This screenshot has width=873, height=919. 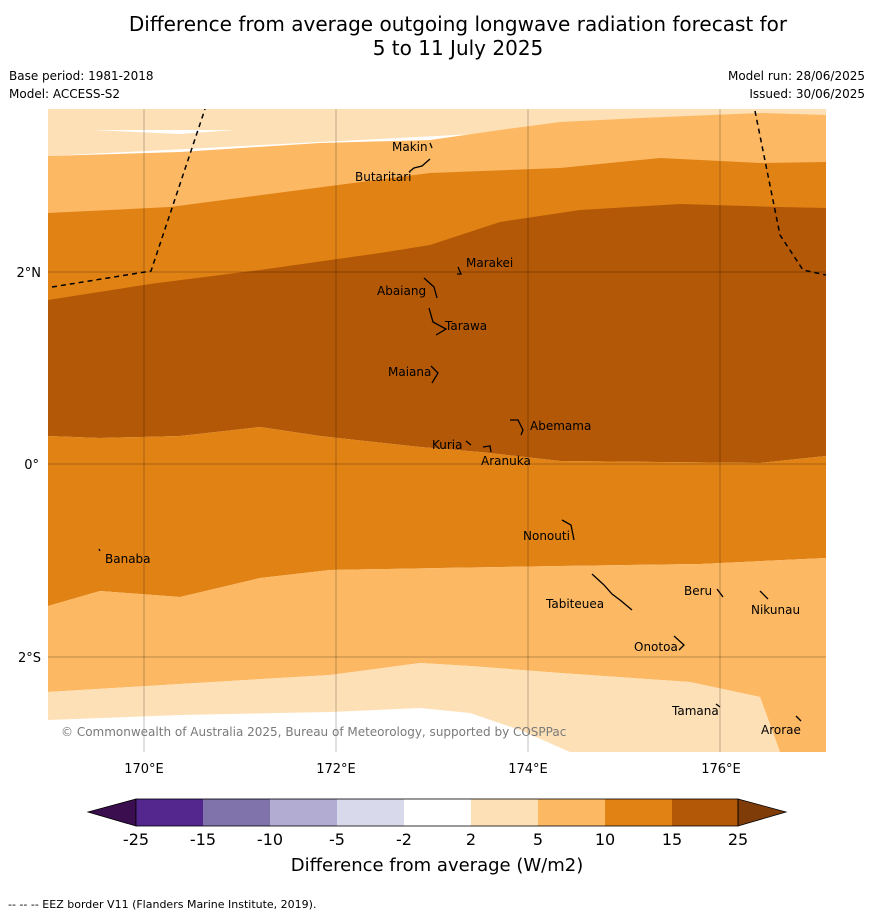 What do you see at coordinates (435, 839) in the screenshot?
I see `colorbar-ticks: -25 -15 -10 -5 -2 2 5 10 15 25` at bounding box center [435, 839].